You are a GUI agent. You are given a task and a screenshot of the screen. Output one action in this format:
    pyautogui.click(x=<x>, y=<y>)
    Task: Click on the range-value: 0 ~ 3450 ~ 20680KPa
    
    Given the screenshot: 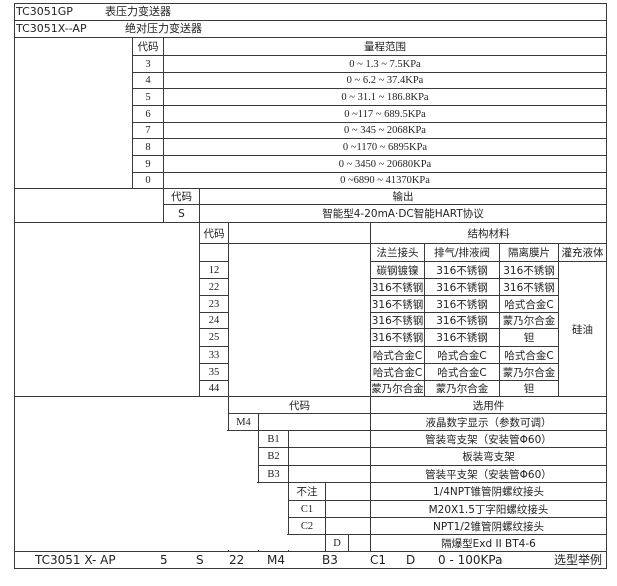 What is the action you would take?
    pyautogui.click(x=385, y=164)
    